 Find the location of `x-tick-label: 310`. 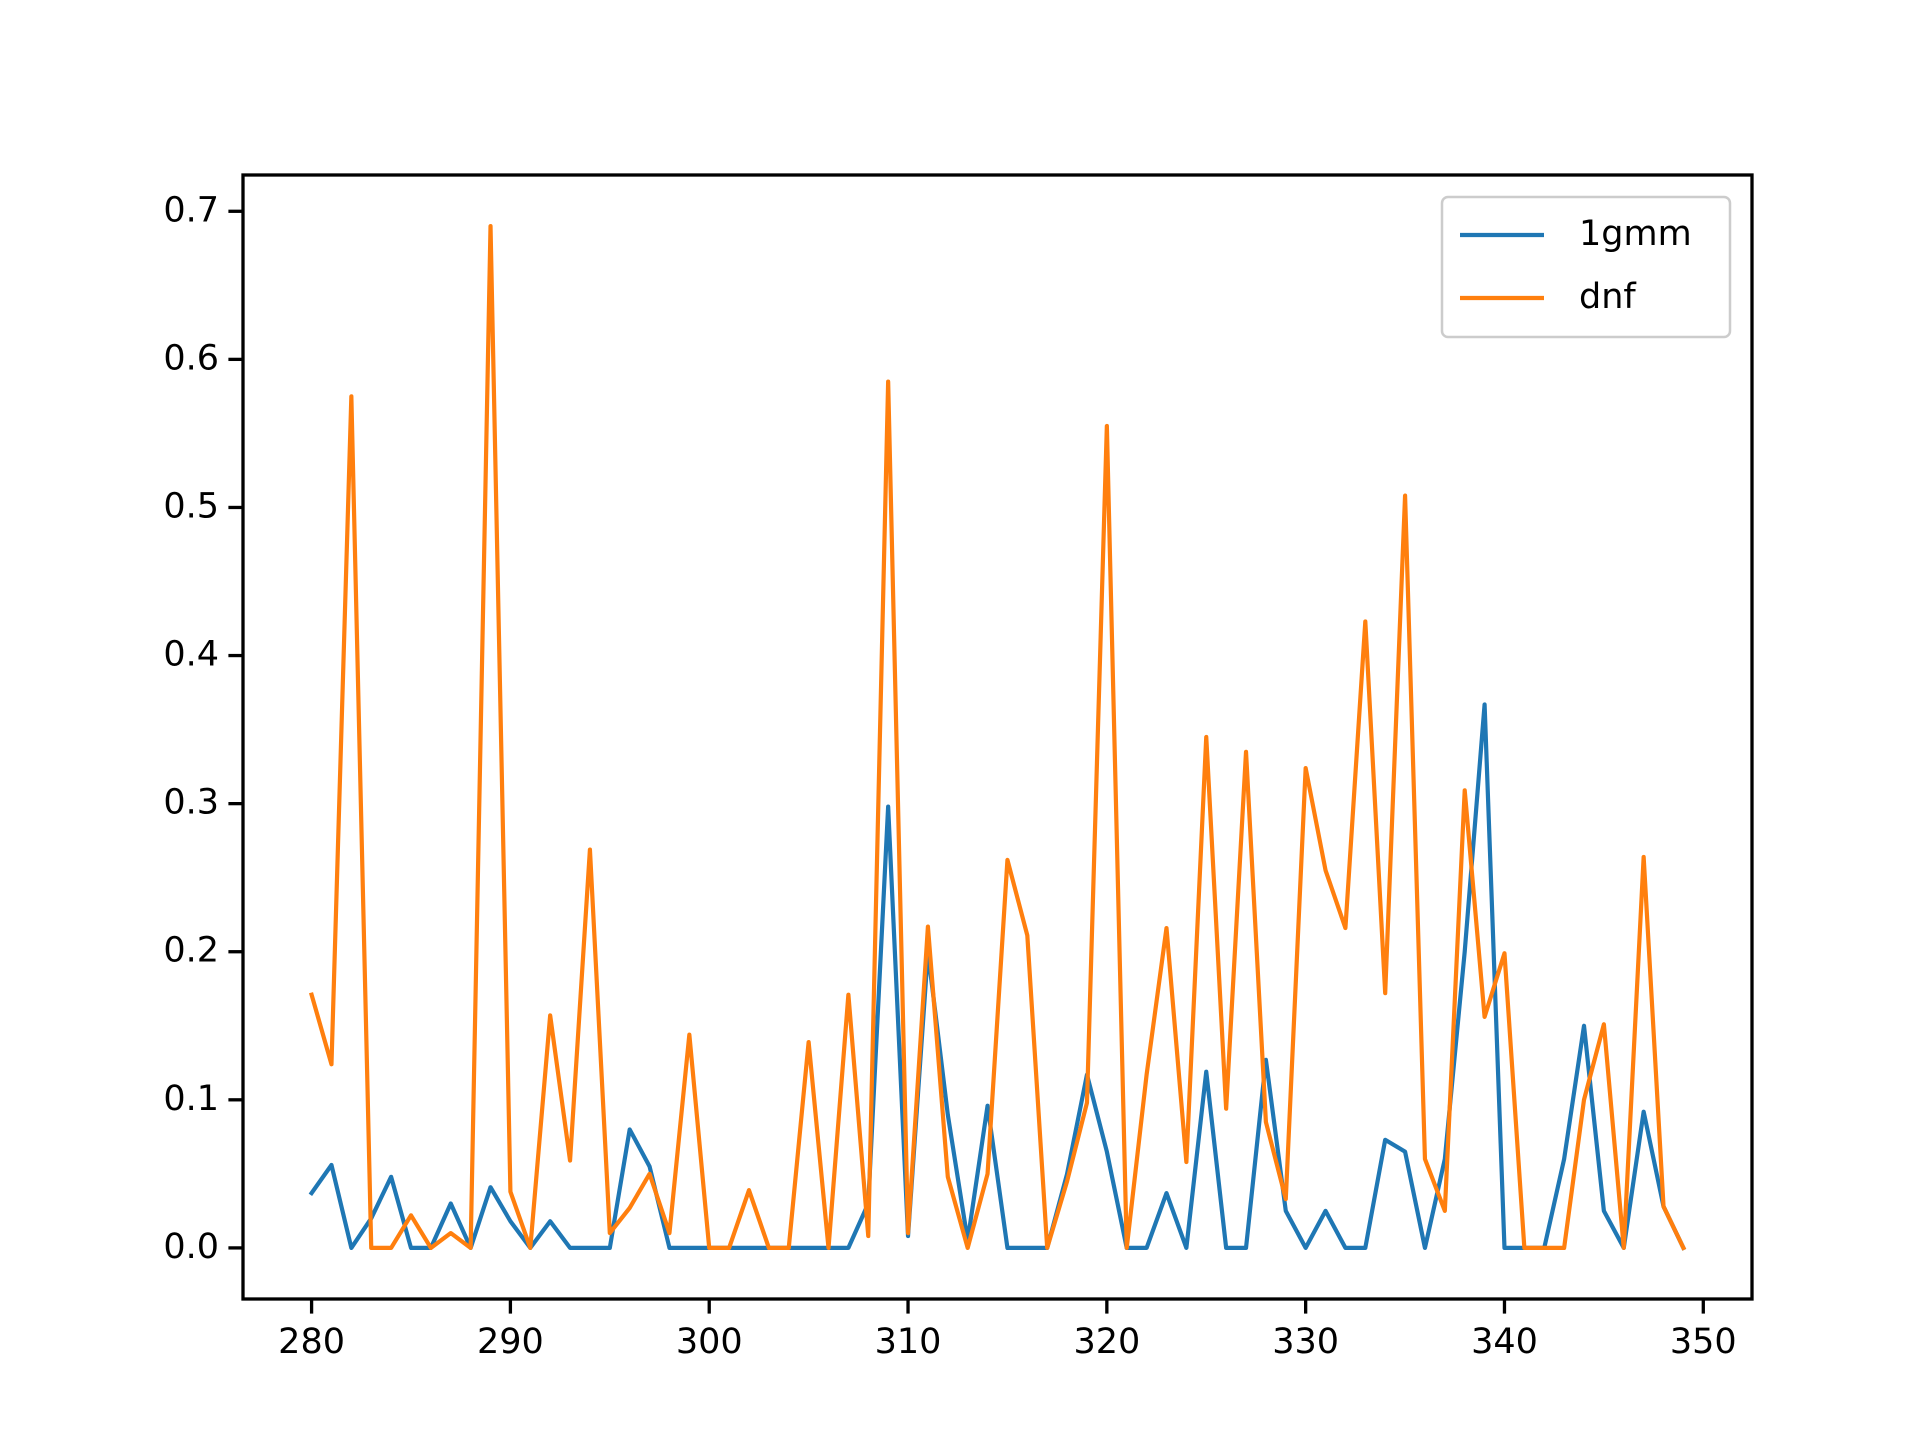

x-tick-label: 310 is located at coordinates (908, 1342).